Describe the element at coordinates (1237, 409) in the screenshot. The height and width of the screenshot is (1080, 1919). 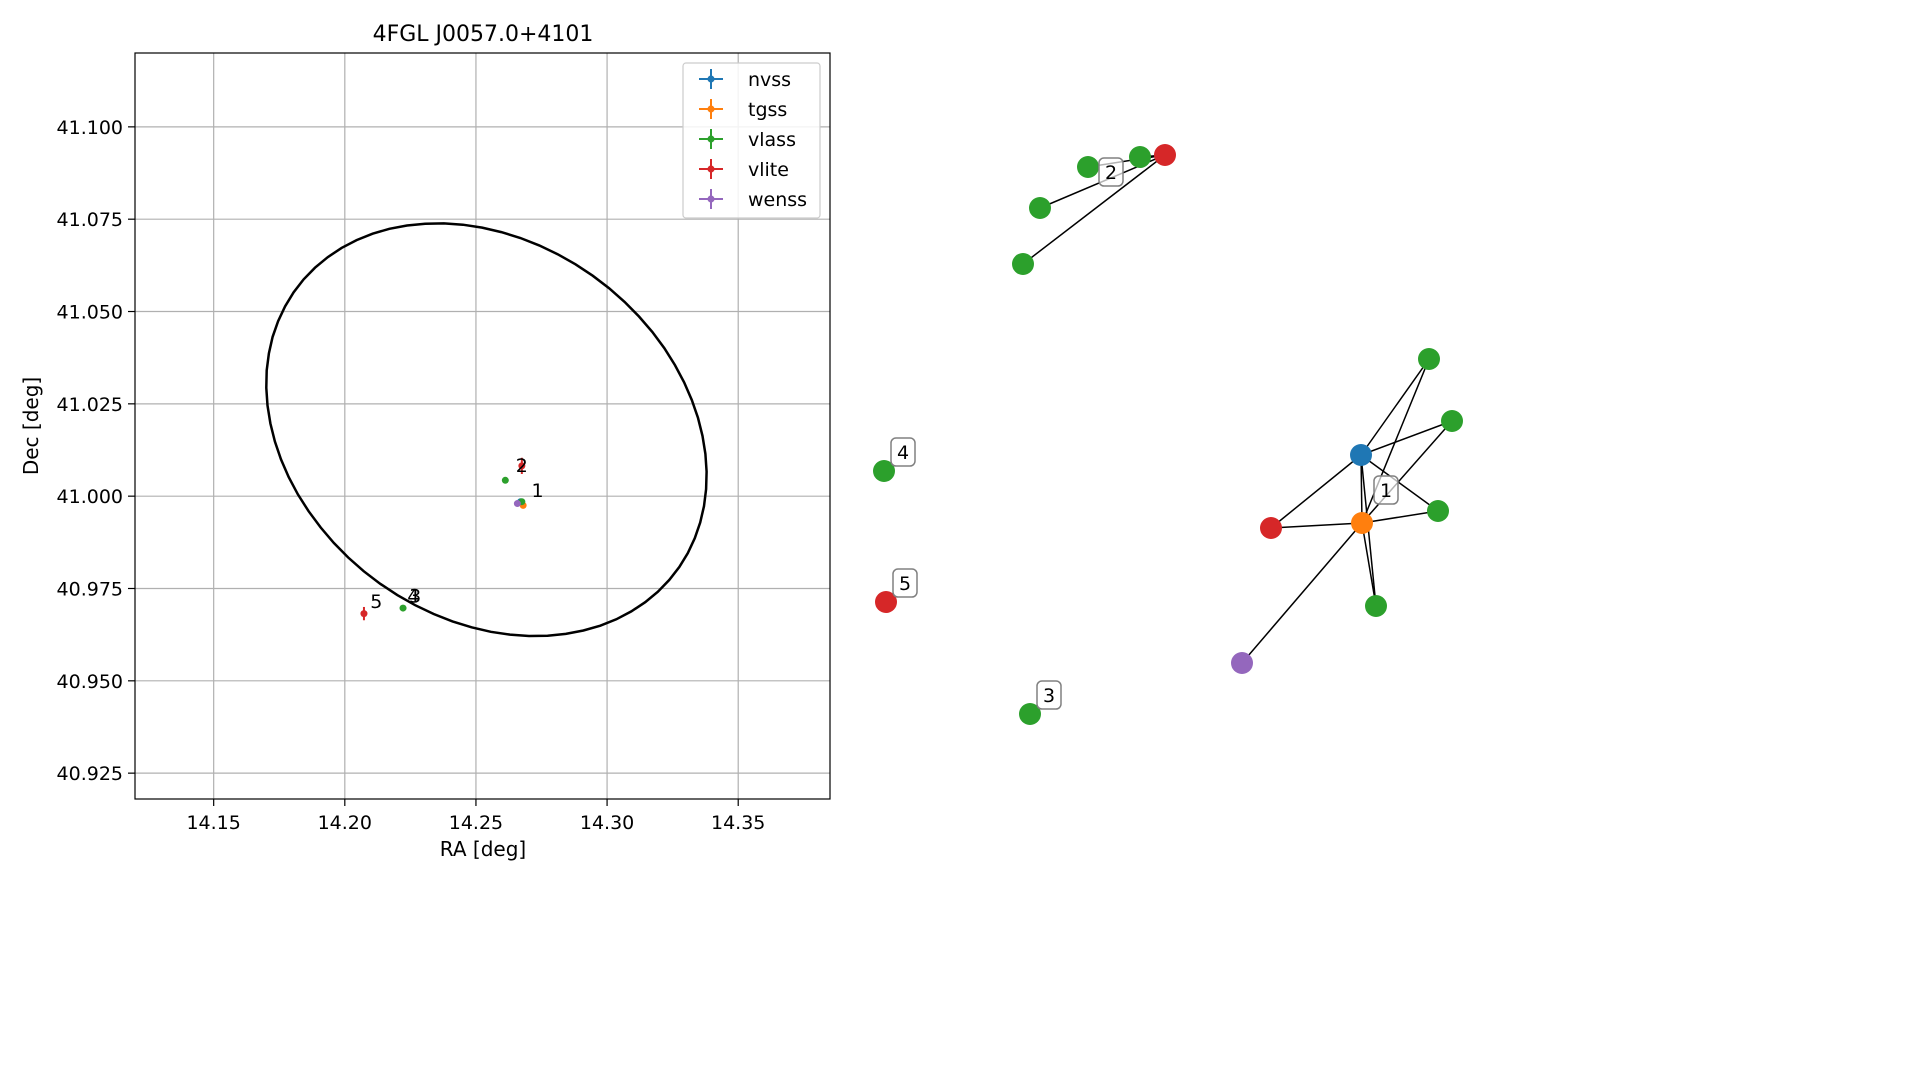
I see `graph-edges` at that location.